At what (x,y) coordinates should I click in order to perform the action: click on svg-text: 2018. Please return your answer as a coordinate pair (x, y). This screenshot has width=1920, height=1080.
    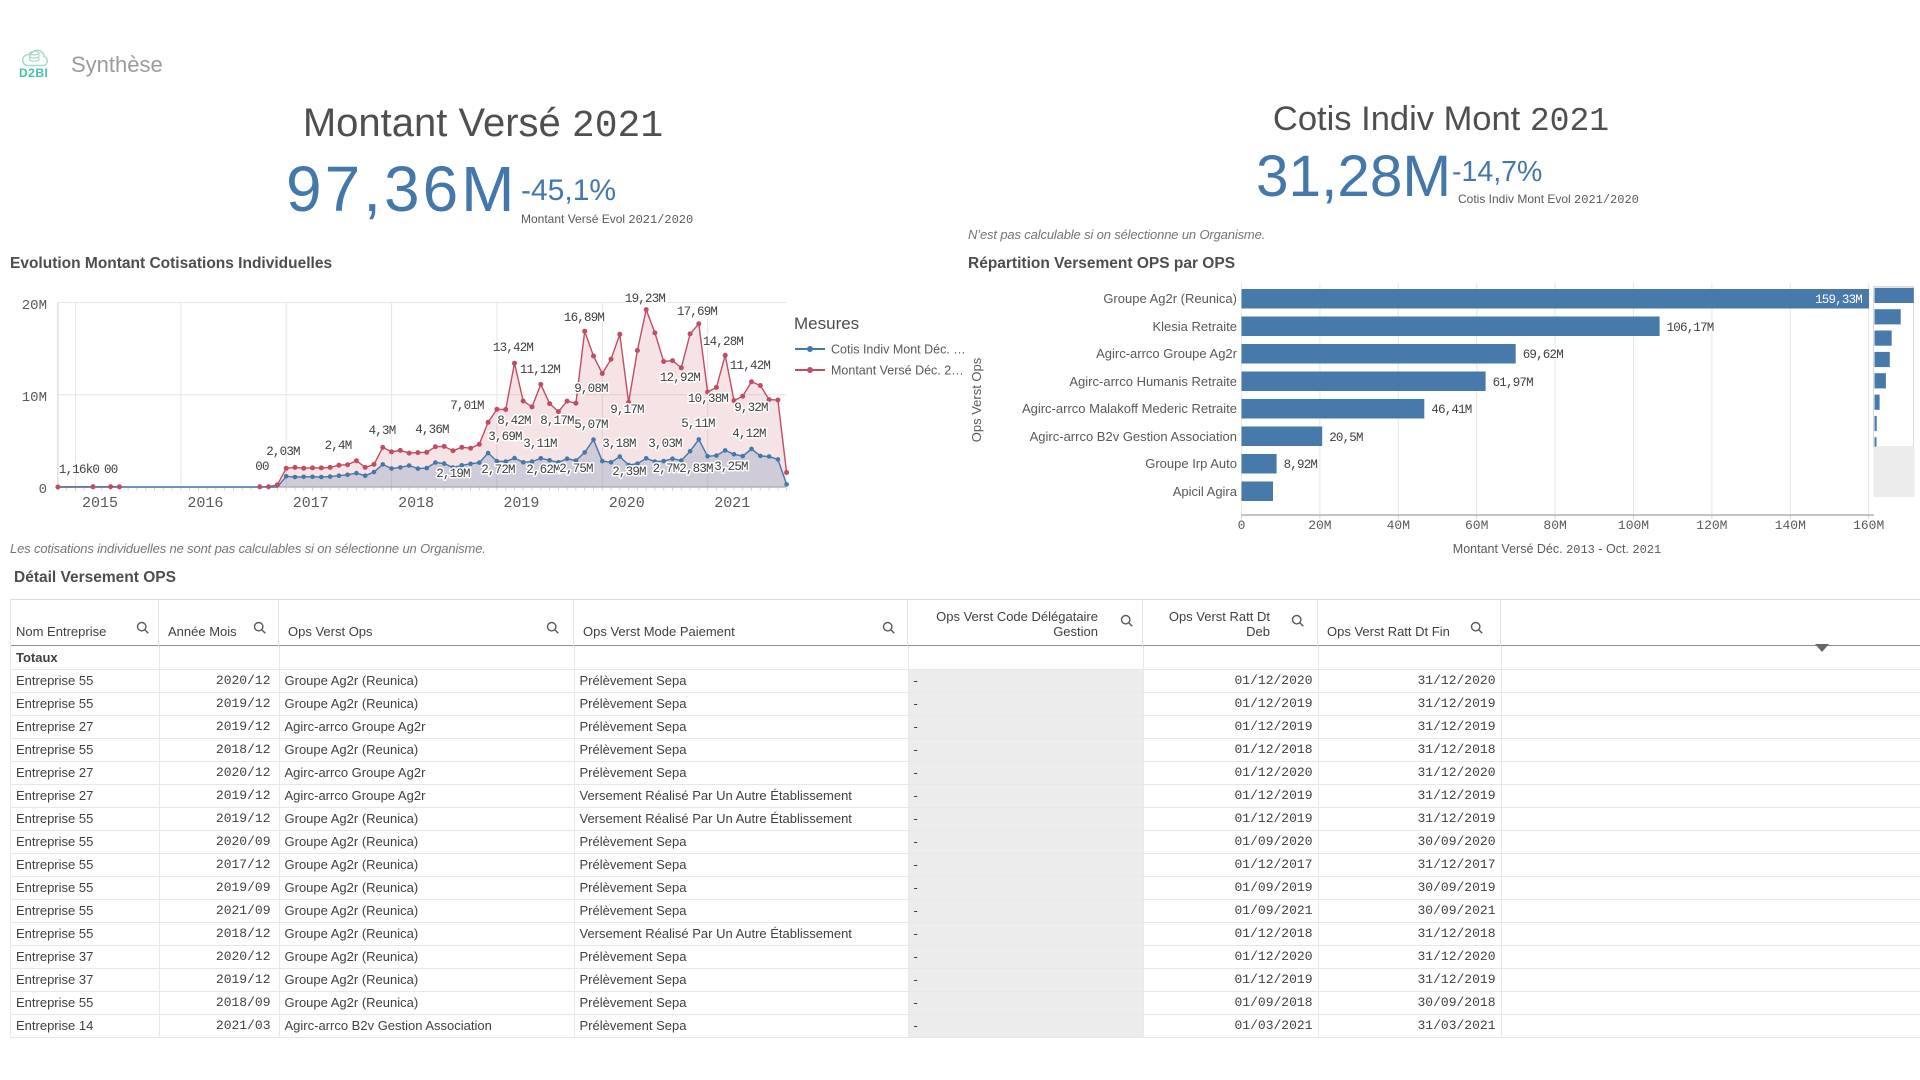
    Looking at the image, I should click on (416, 503).